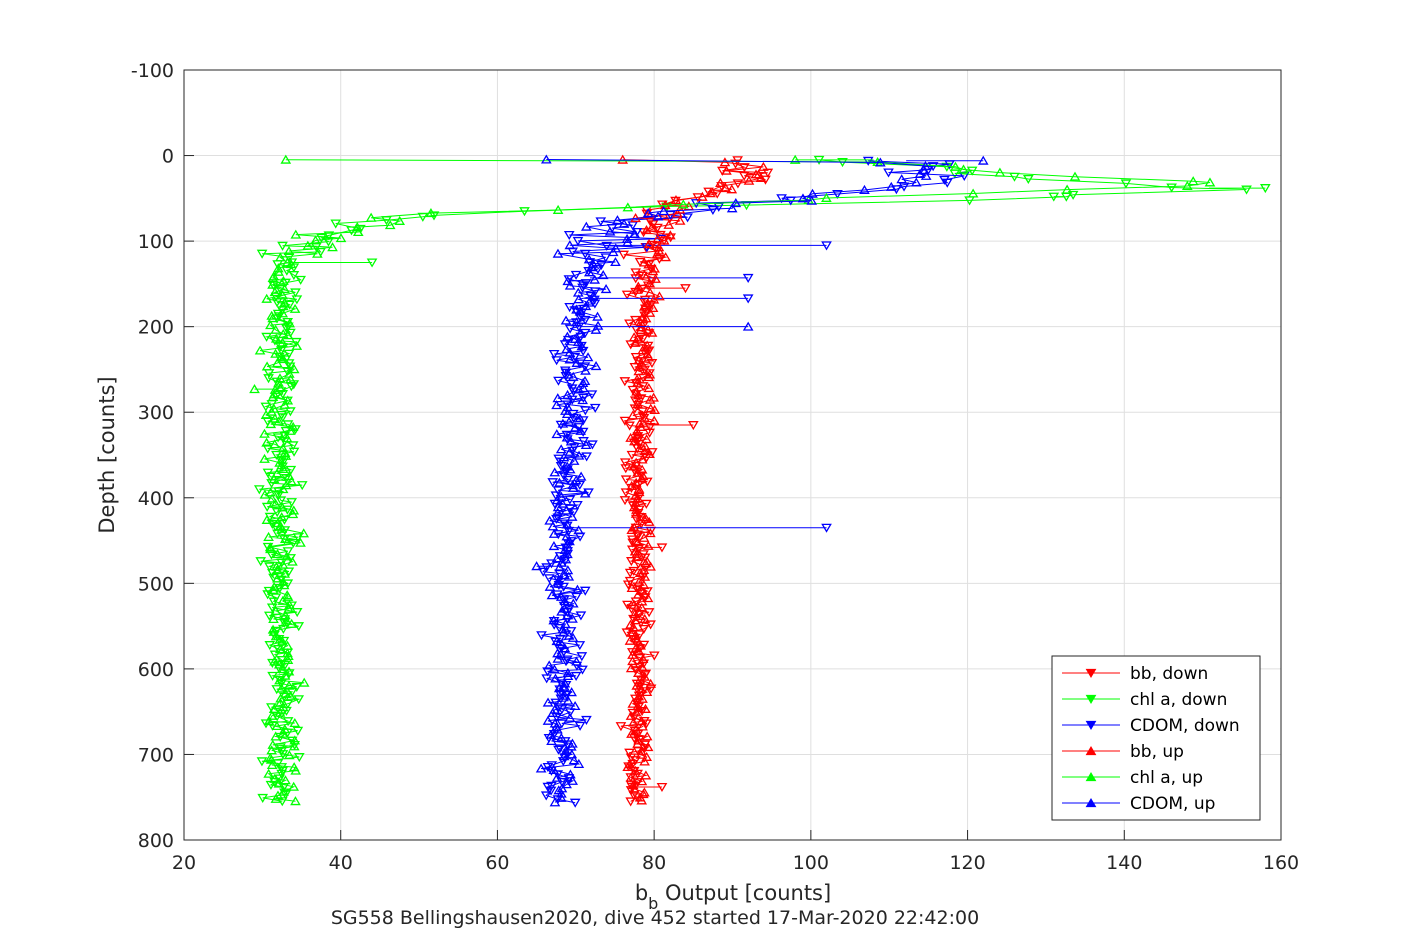 This screenshot has width=1417, height=945. I want to click on series-bb-up, so click(693, 479).